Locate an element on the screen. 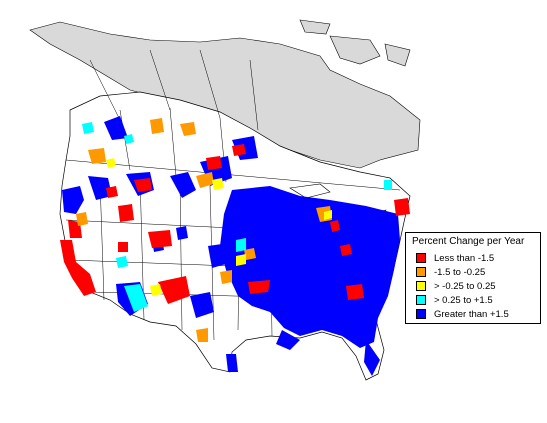 The height and width of the screenshot is (423, 547). legend-label: -1.5 to -0.25 is located at coordinates (460, 272).